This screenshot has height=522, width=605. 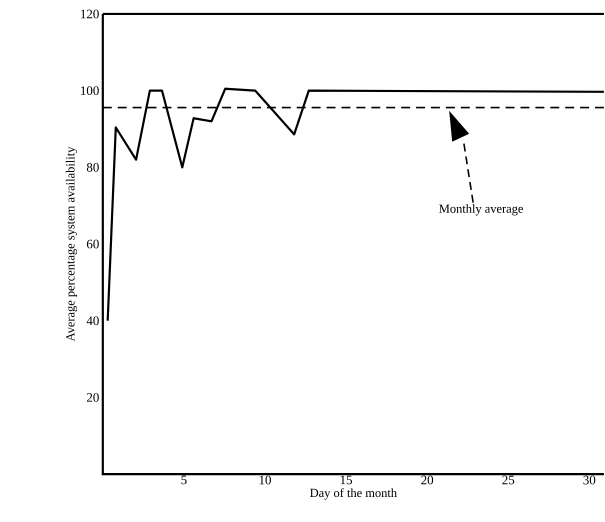 I want to click on y-tick-label: 40, so click(x=92, y=321).